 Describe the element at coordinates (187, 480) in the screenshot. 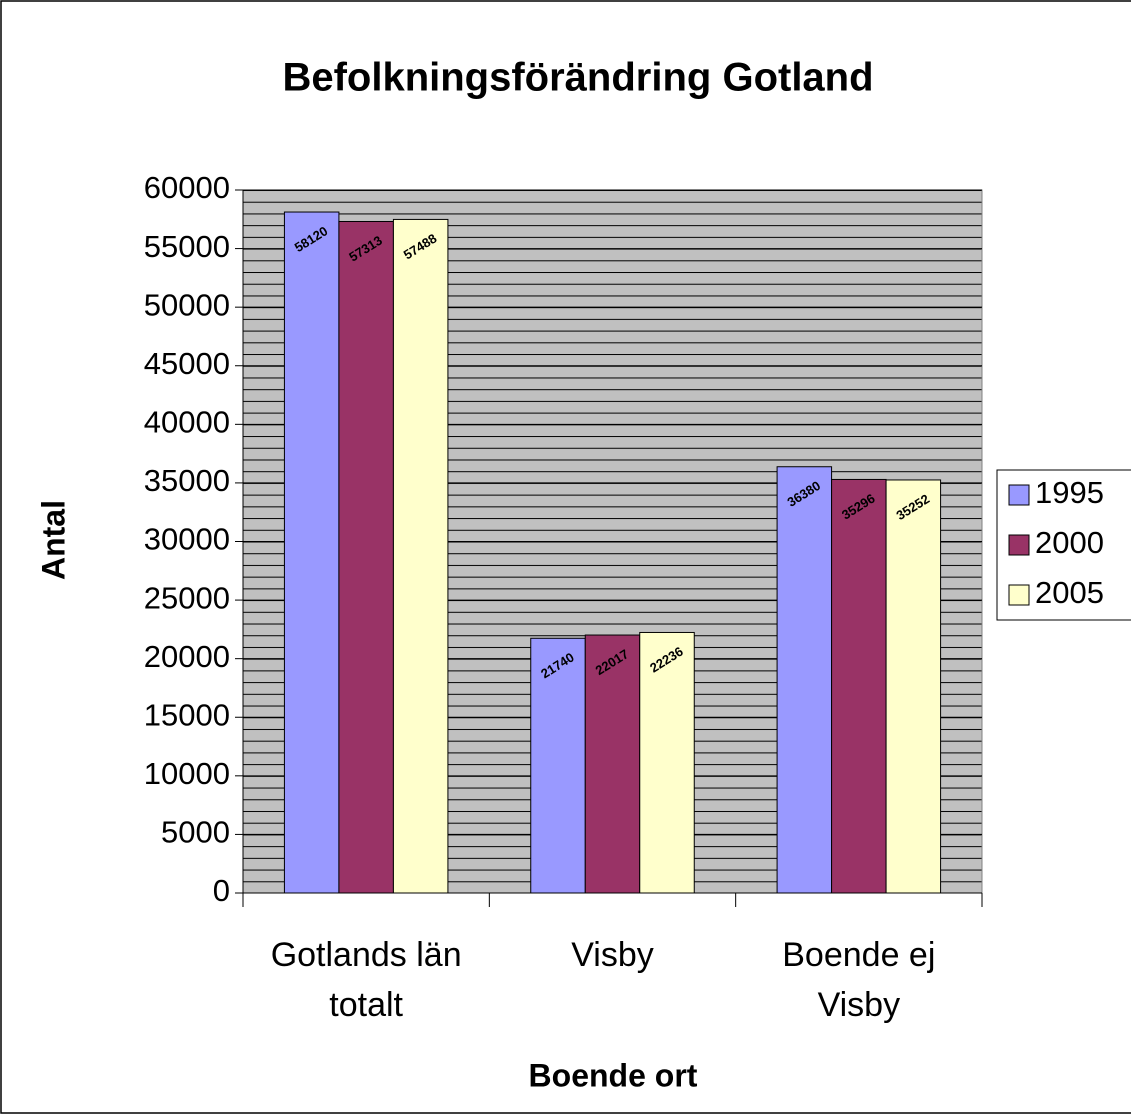

I see `y-tick-label: 35000` at that location.